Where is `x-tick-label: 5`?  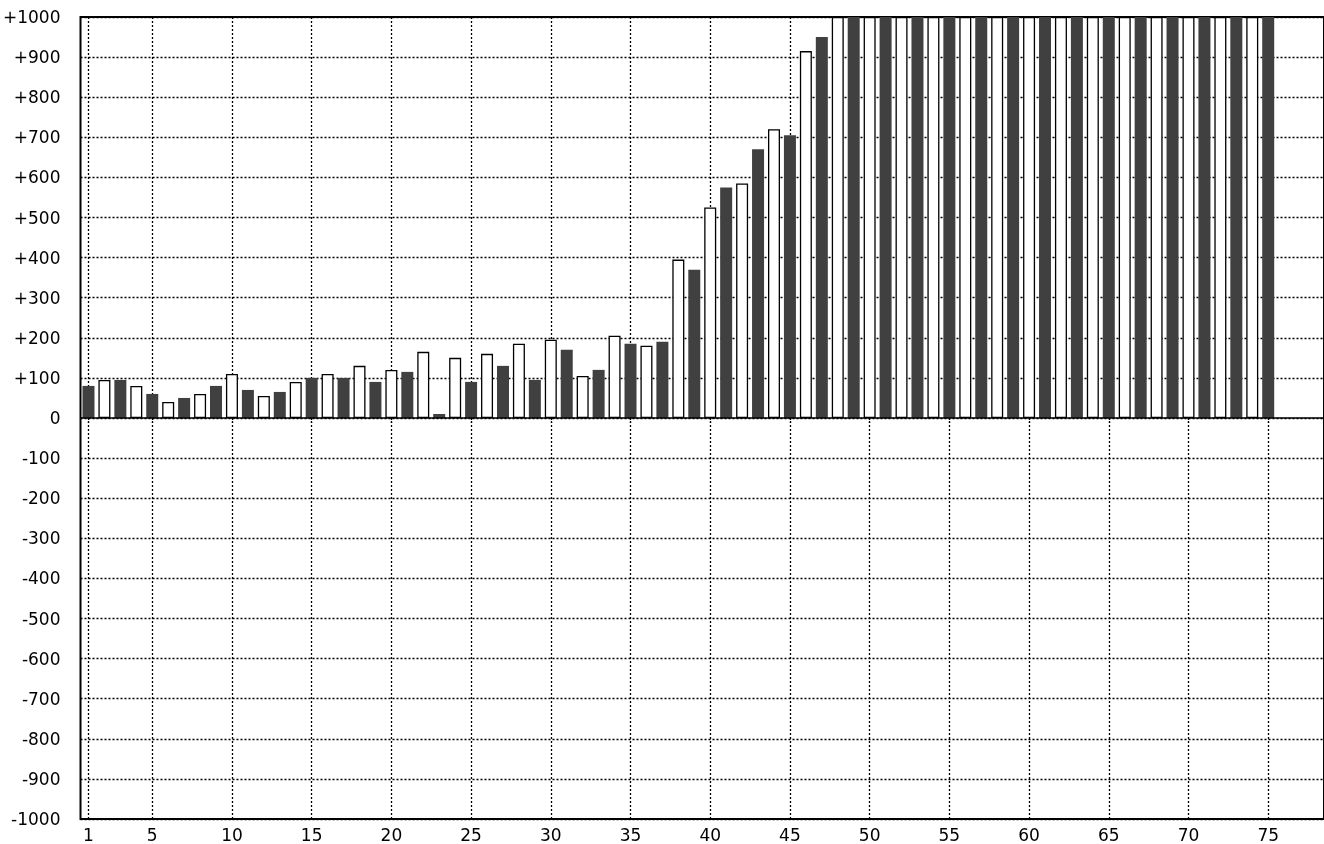
x-tick-label: 5 is located at coordinates (152, 834).